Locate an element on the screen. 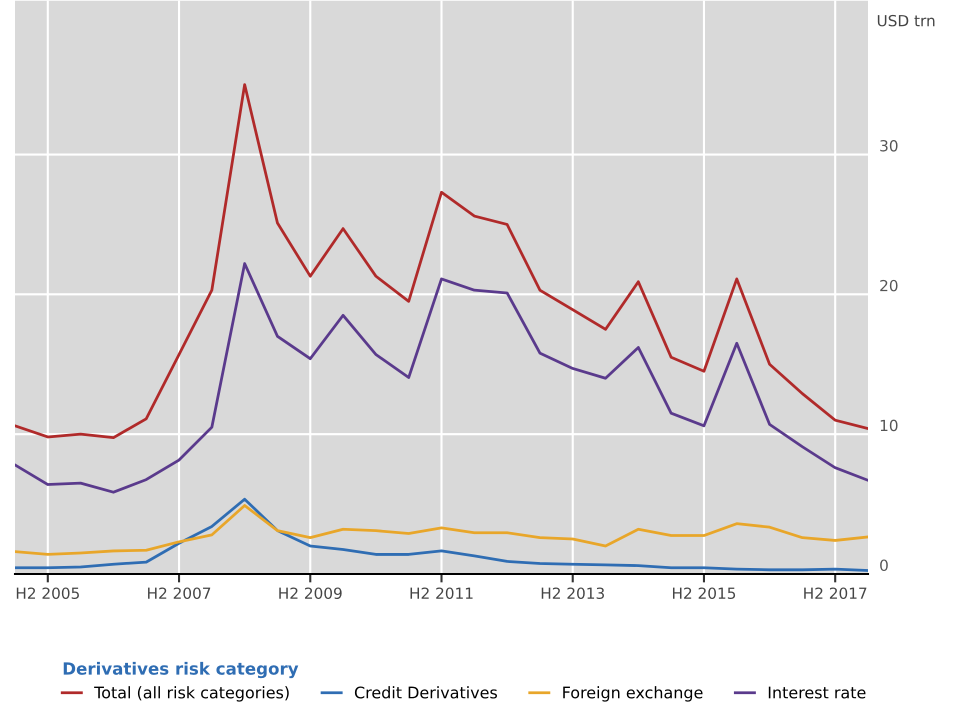 This screenshot has height=716, width=957. x-tick-label: H2 2017 is located at coordinates (835, 593).